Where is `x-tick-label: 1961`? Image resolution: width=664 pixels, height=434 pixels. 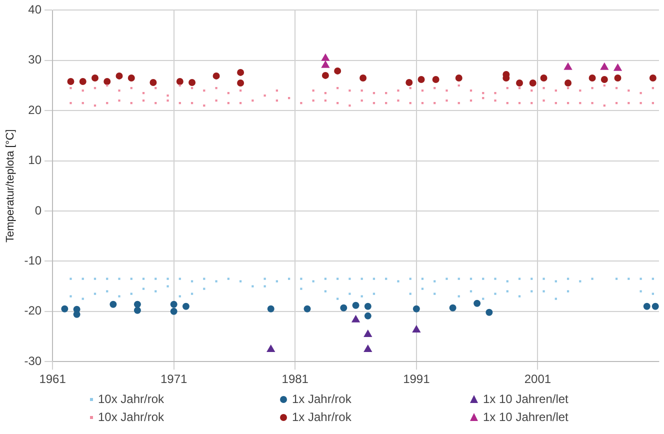 x-tick-label: 1961 is located at coordinates (52, 379).